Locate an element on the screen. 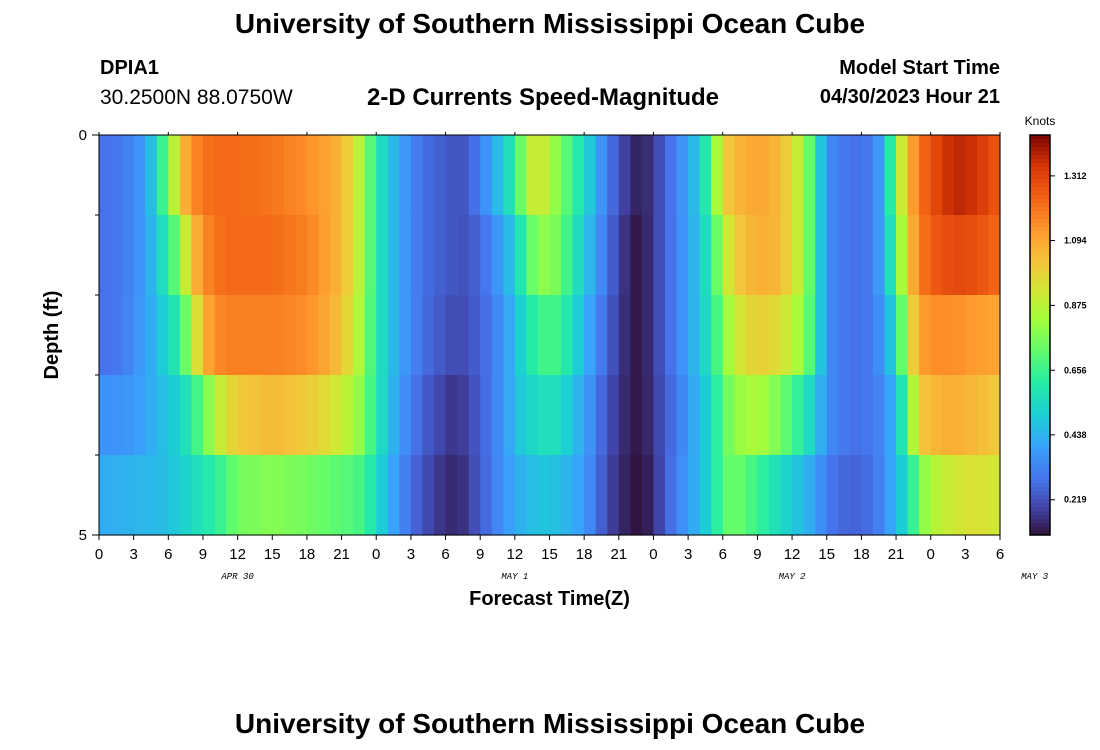 This screenshot has width=1100, height=750. station-coordinates: 30.2500N 88.0750W is located at coordinates (196, 97).